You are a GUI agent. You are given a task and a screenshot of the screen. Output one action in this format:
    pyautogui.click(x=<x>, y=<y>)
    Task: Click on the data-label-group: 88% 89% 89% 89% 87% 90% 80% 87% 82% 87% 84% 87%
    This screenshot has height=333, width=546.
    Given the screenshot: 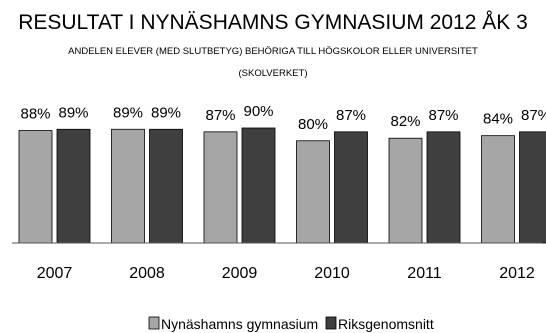 What is the action you would take?
    pyautogui.click(x=283, y=118)
    